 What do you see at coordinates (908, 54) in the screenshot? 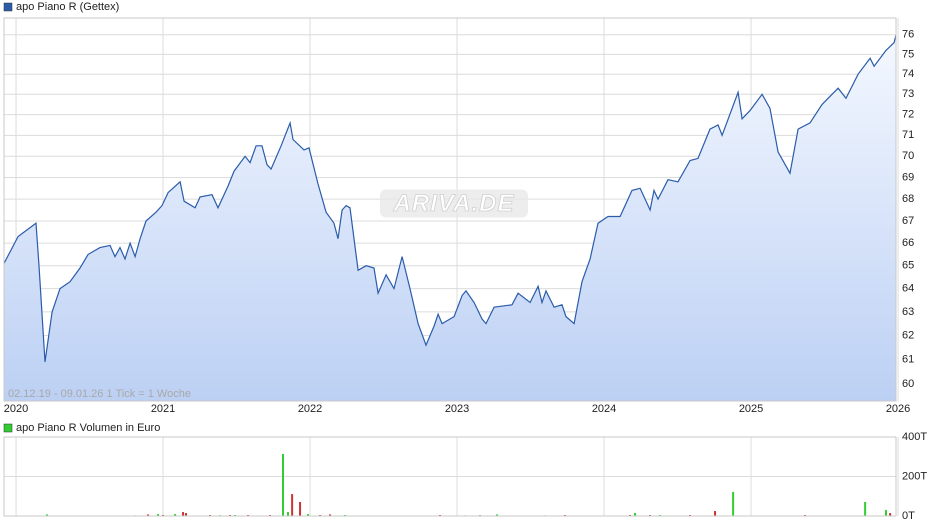
I see `y-tick-label: 75` at bounding box center [908, 54].